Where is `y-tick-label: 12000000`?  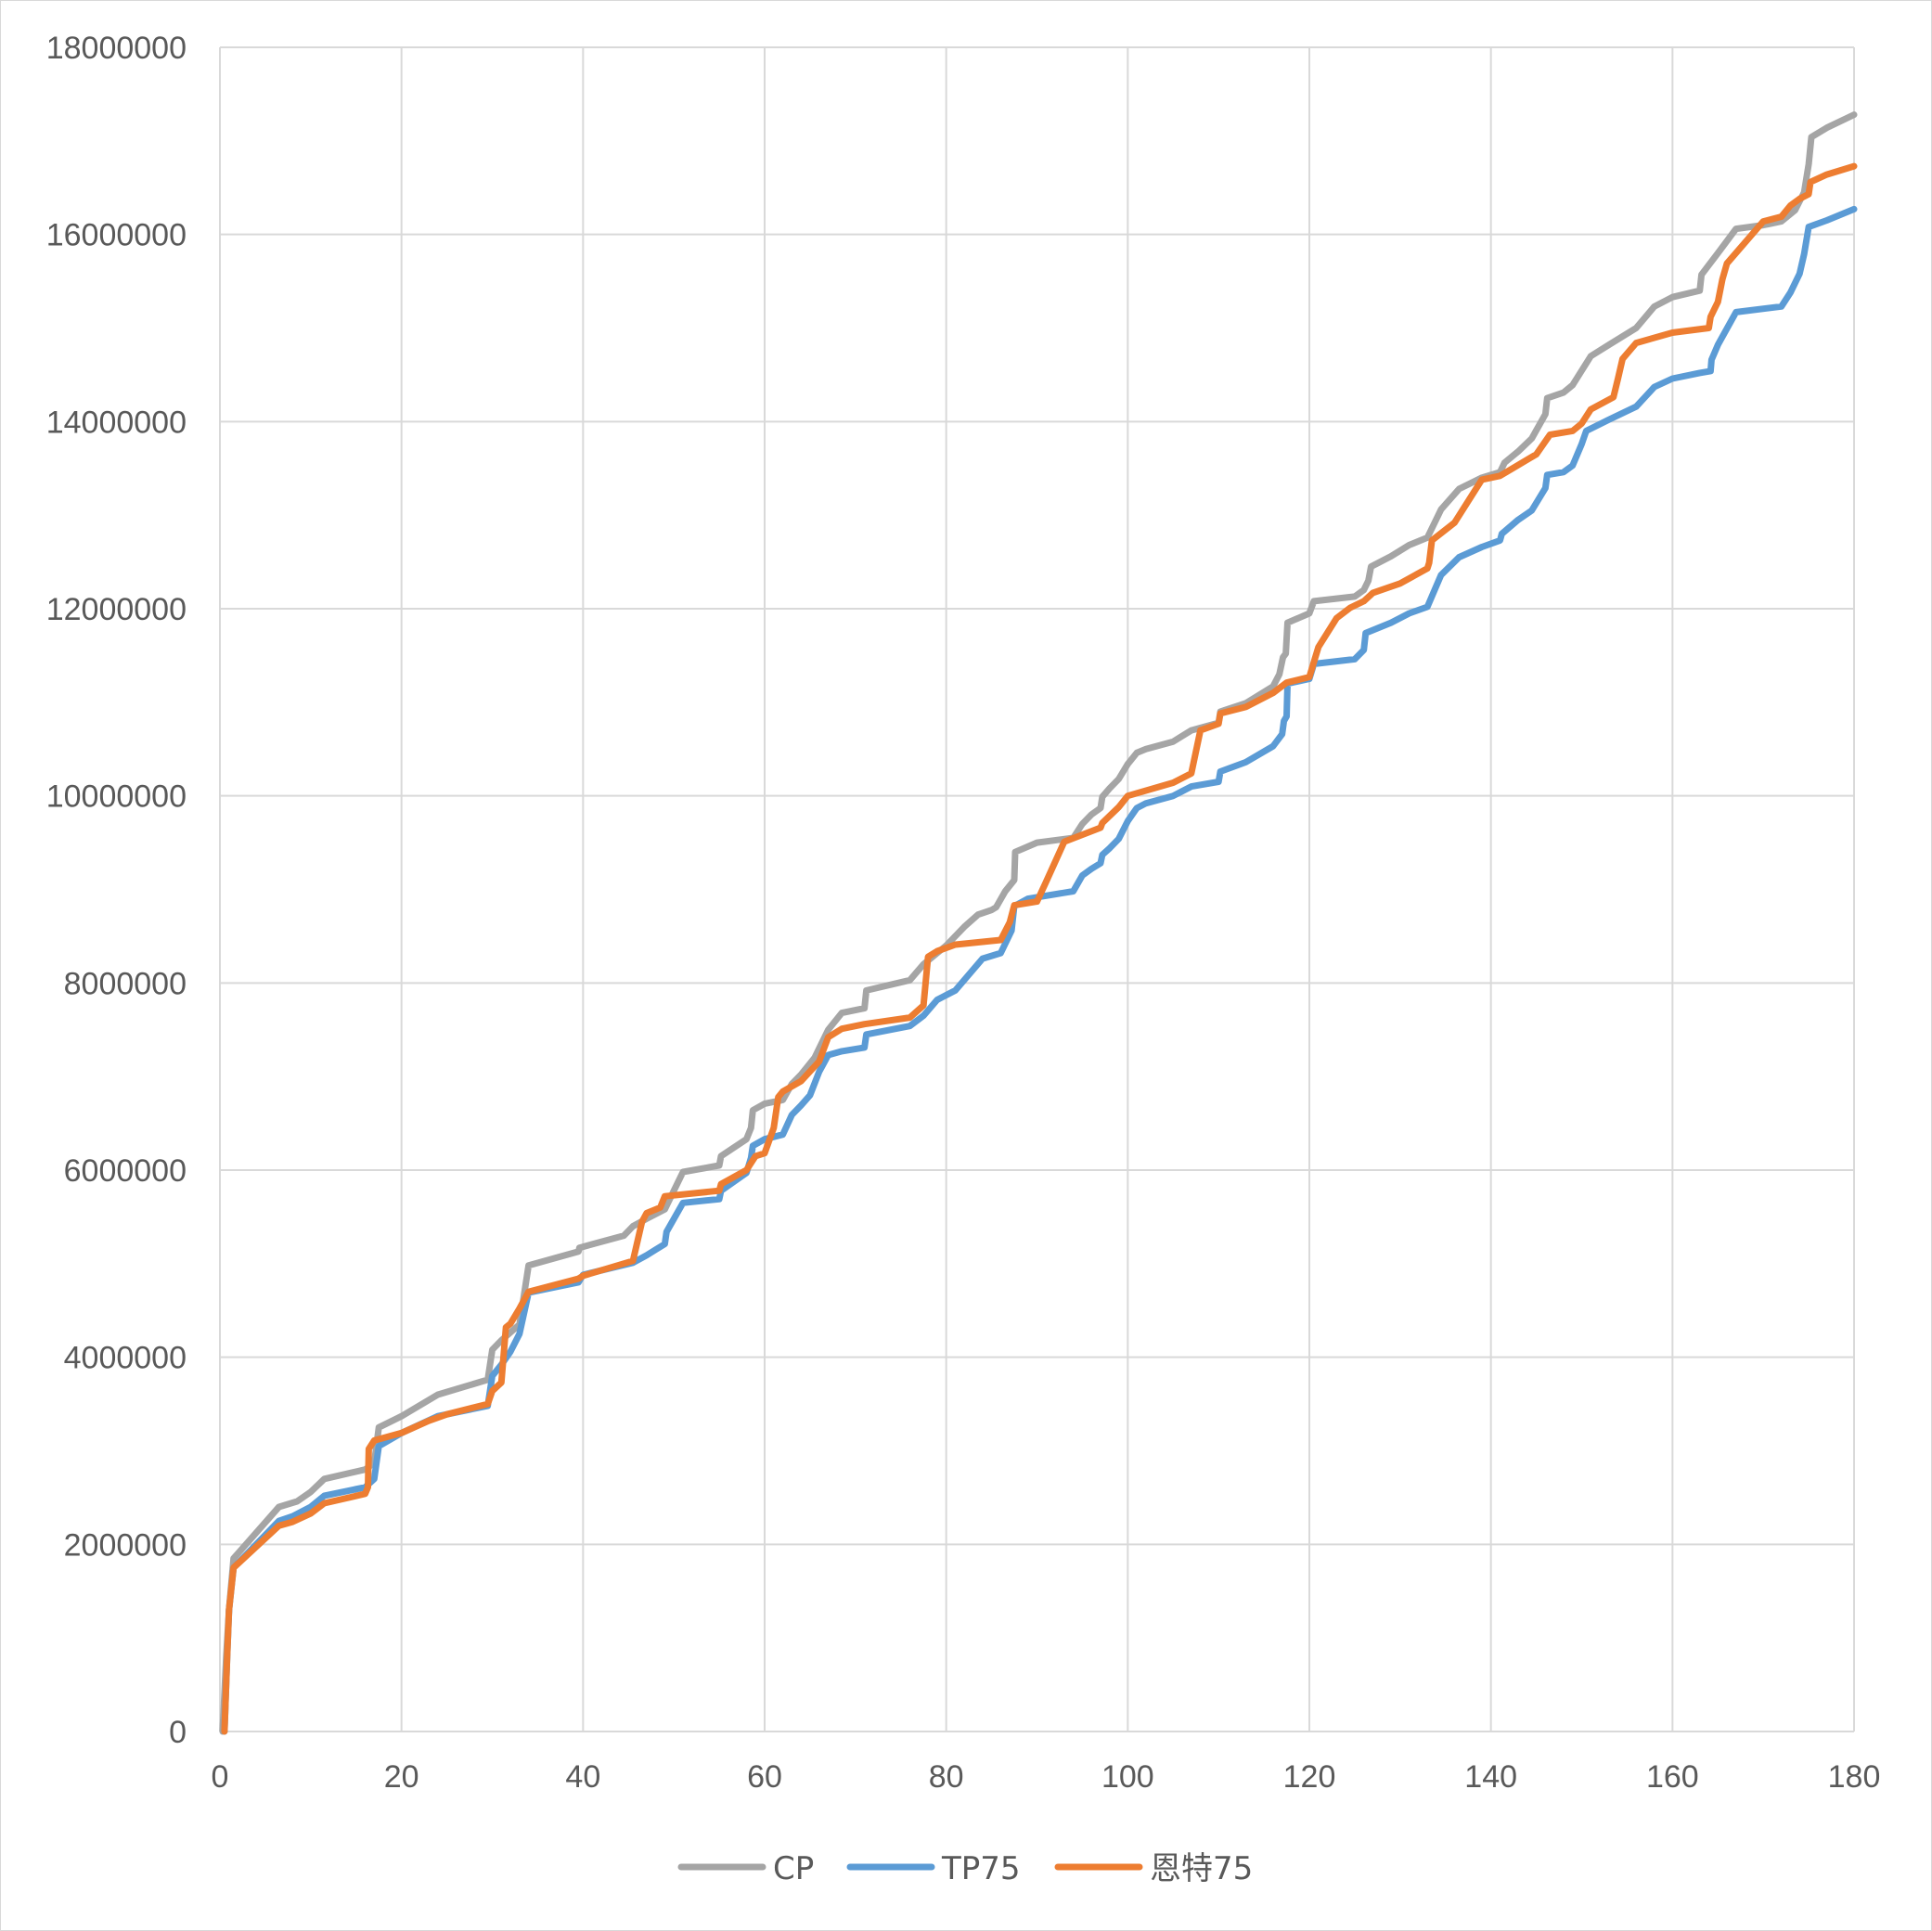
y-tick-label: 12000000 is located at coordinates (117, 609).